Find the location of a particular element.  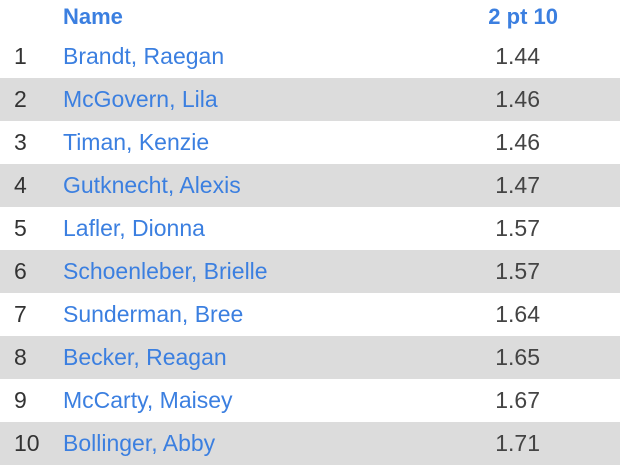

name-header: Name is located at coordinates (93, 16).